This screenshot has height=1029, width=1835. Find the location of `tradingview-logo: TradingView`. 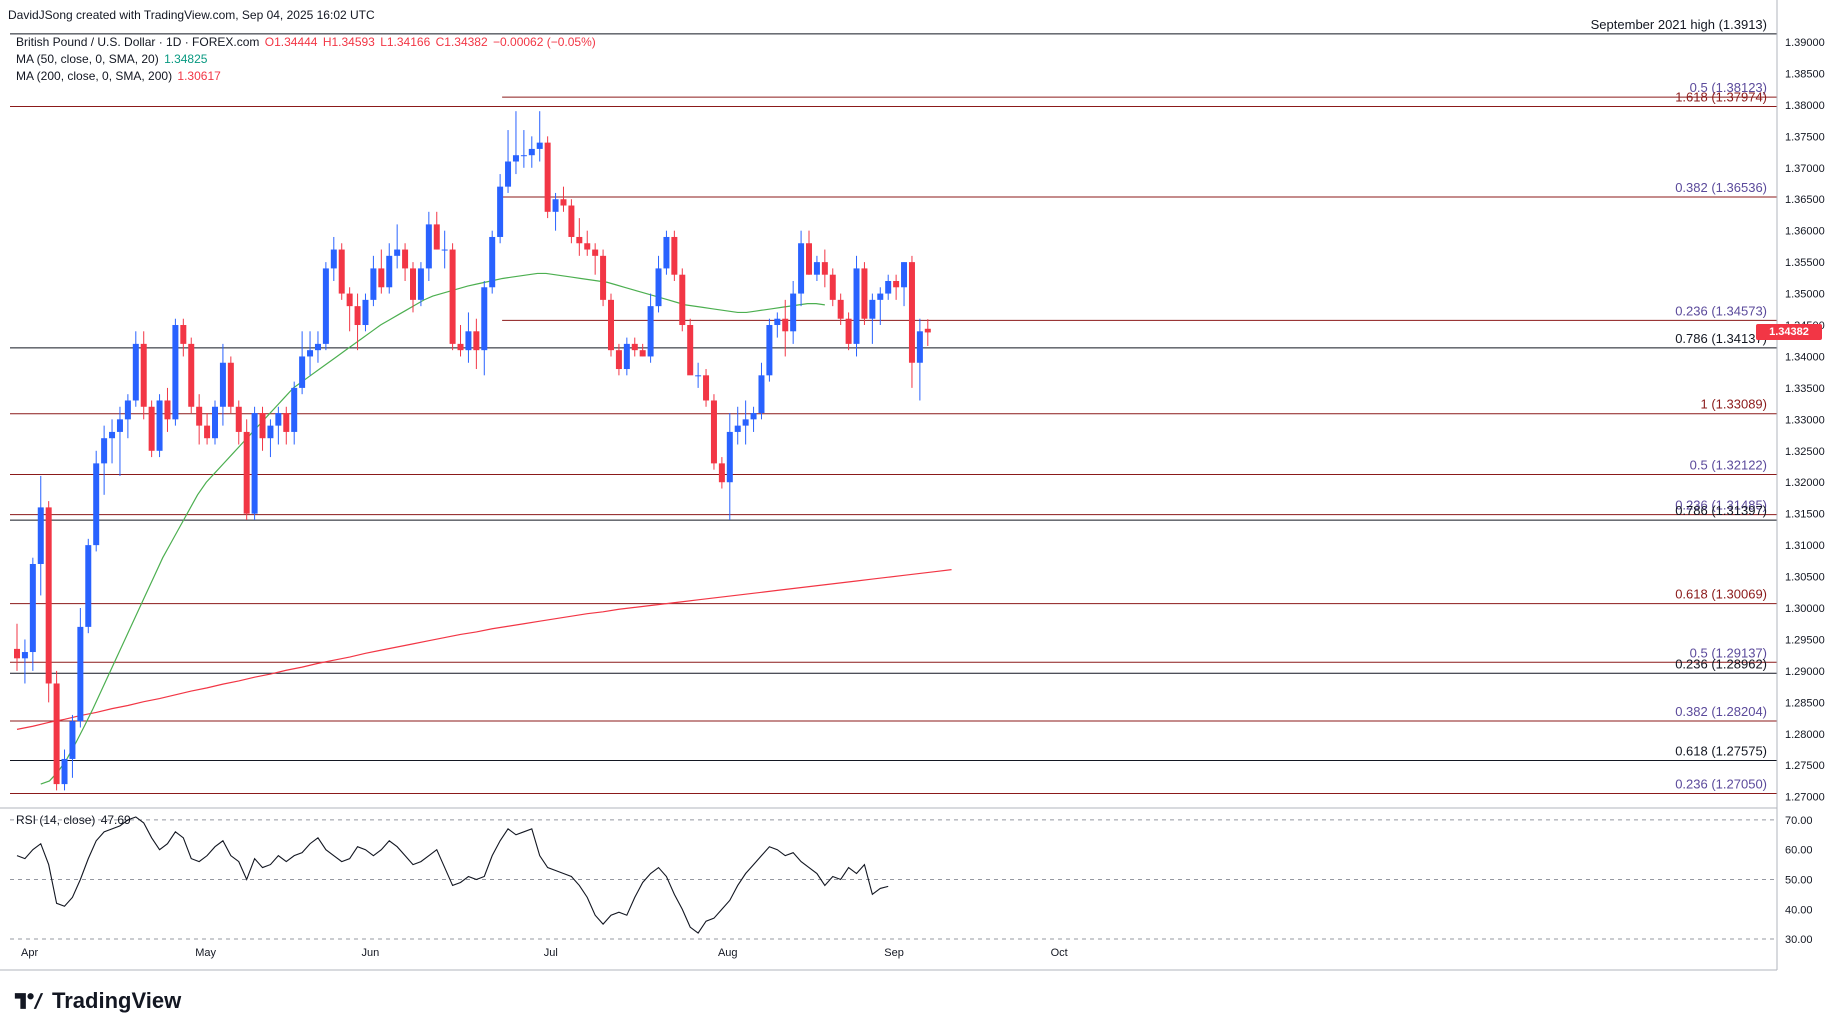

tradingview-logo: TradingView is located at coordinates (96, 1001).